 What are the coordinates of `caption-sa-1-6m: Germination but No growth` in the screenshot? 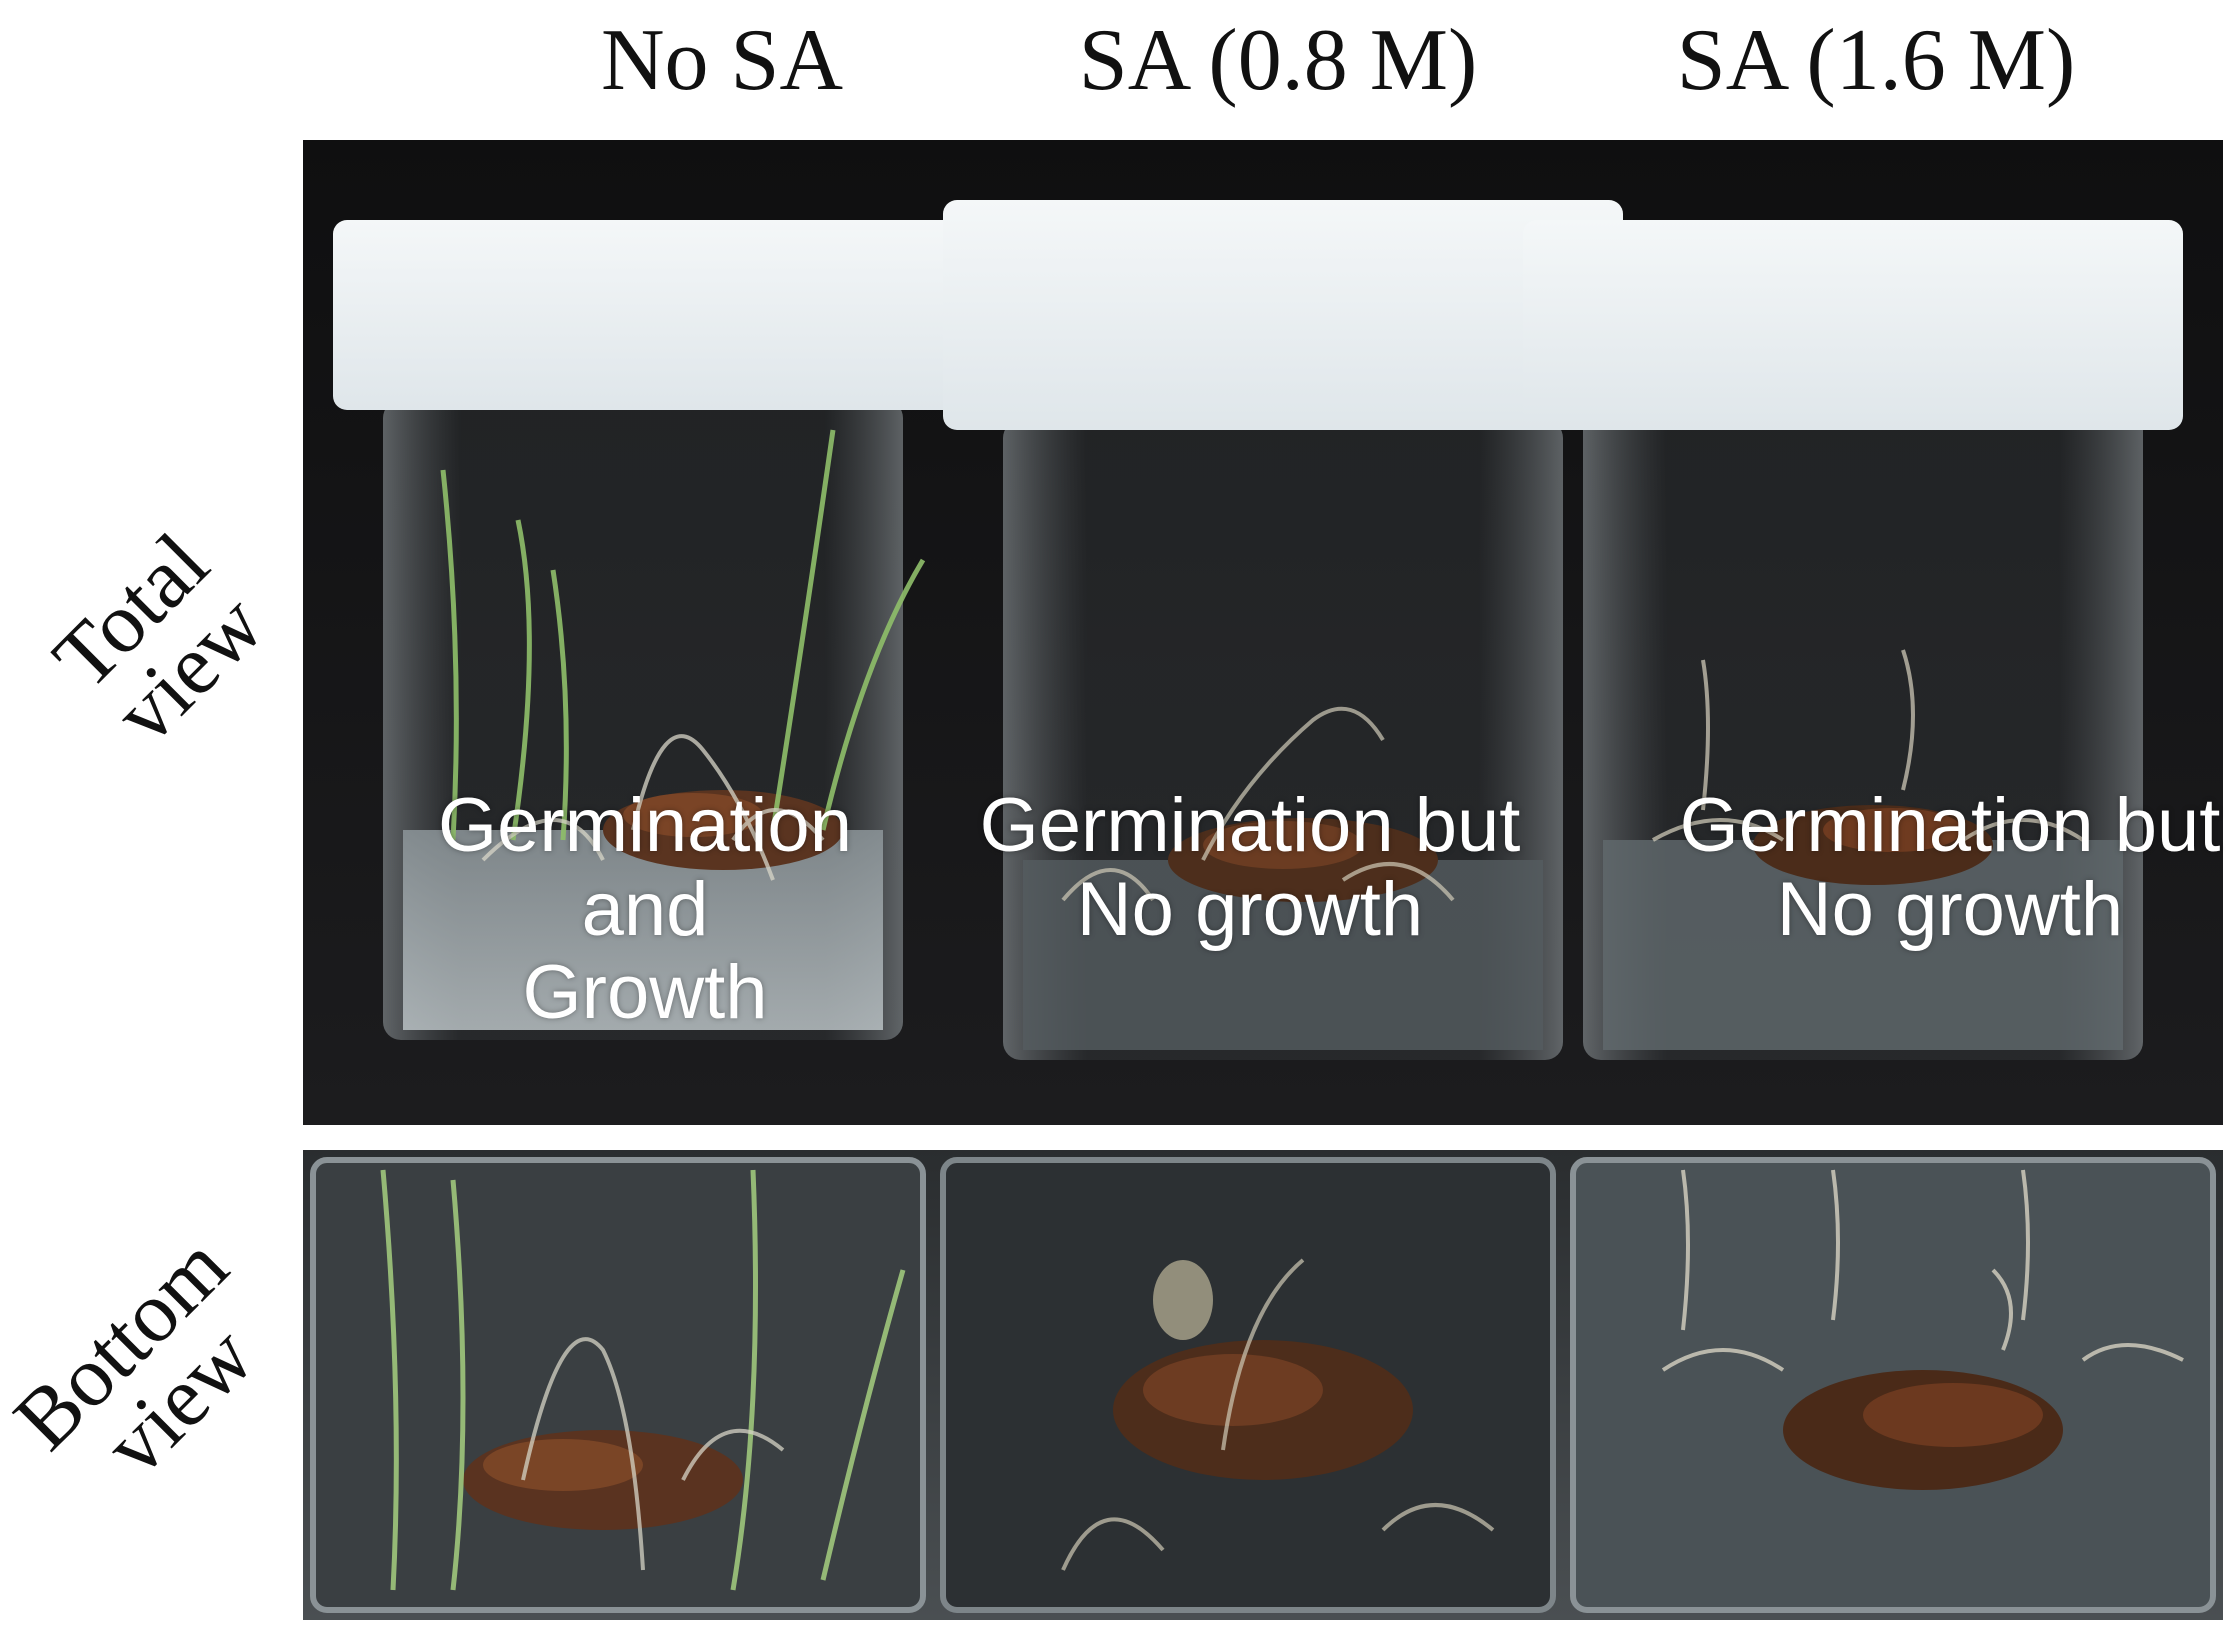 It's located at (1950, 867).